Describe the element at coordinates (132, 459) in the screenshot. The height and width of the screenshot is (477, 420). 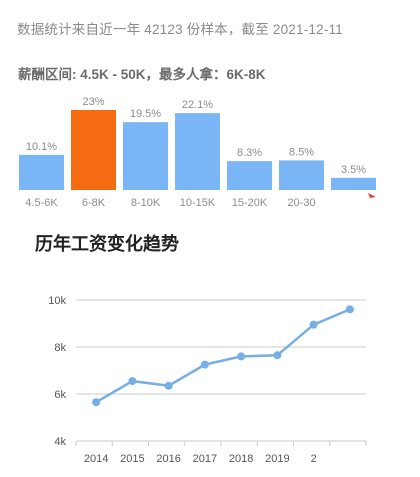
I see `x-tick-label: 2015` at that location.